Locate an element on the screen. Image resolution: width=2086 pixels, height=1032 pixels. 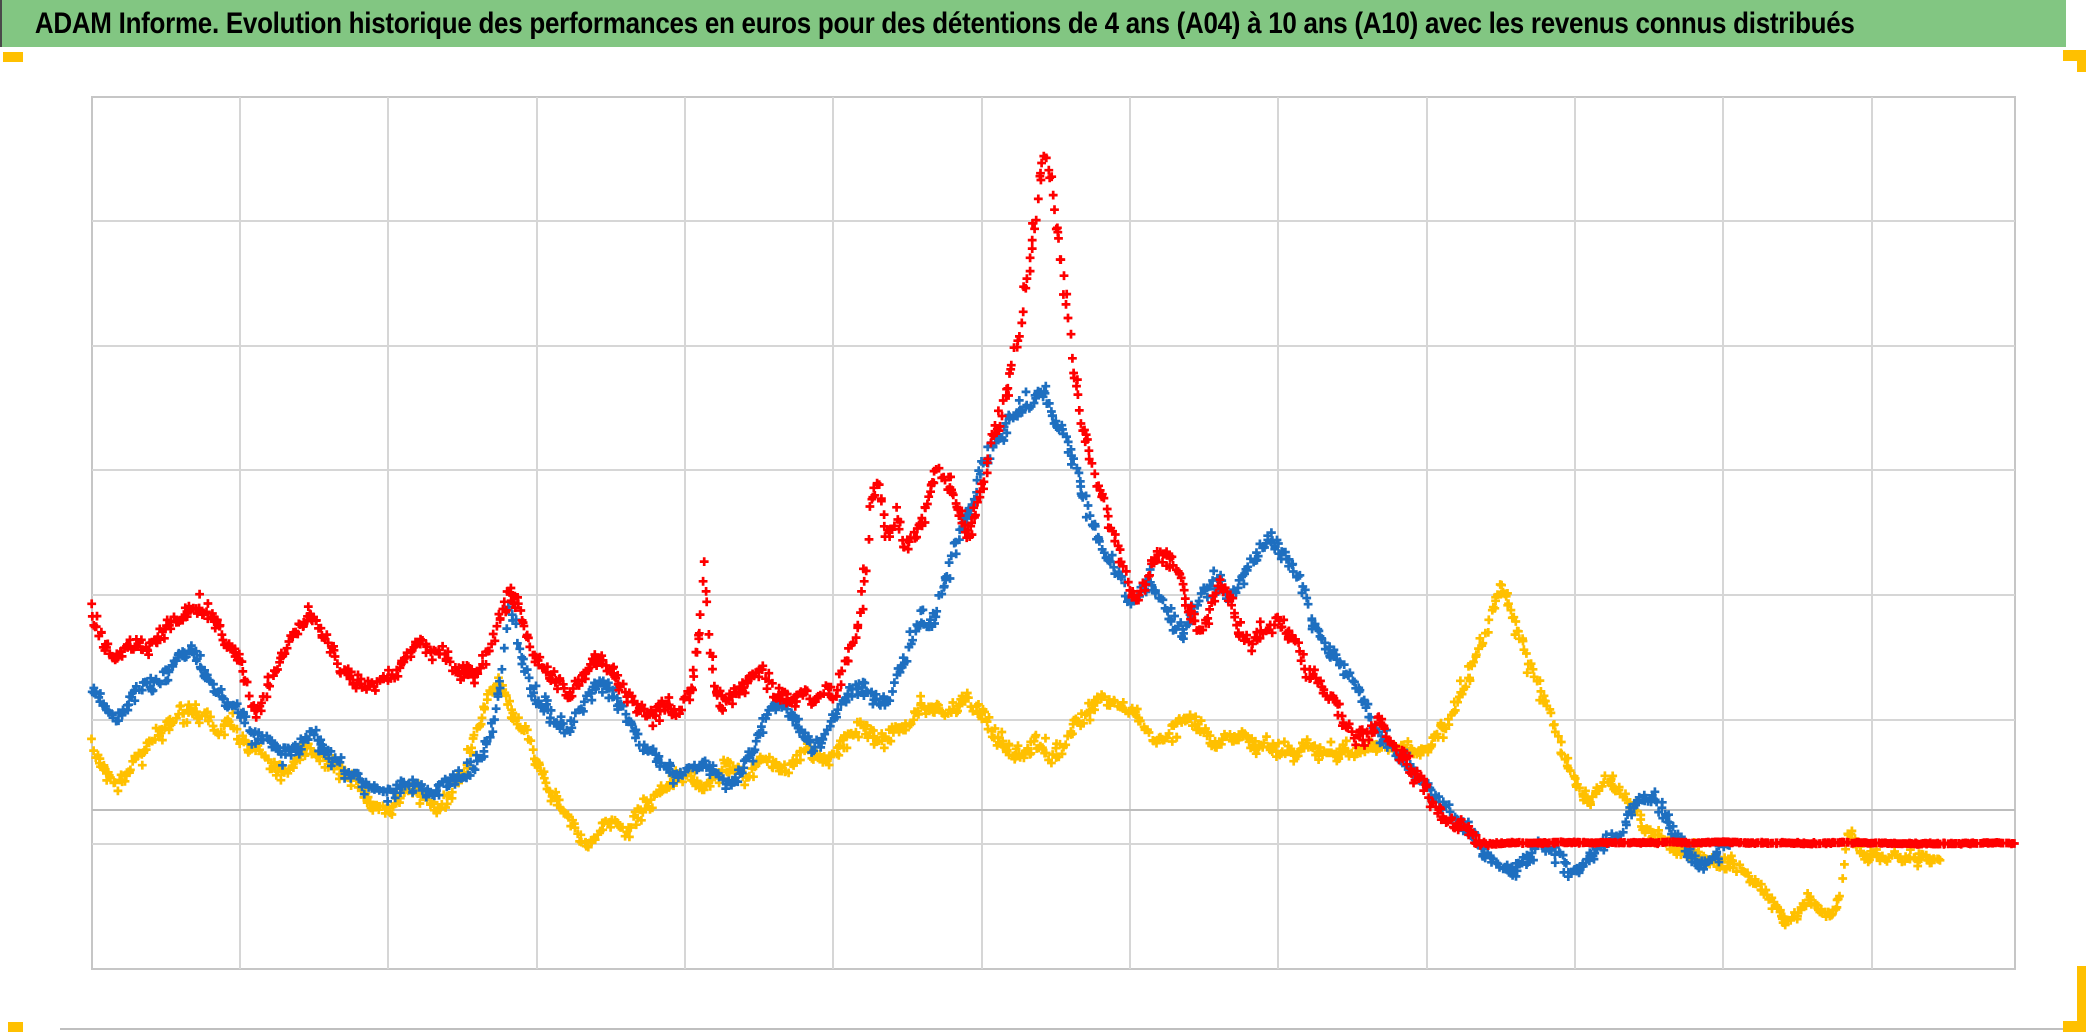
bottom-divider is located at coordinates (1061, 1029).